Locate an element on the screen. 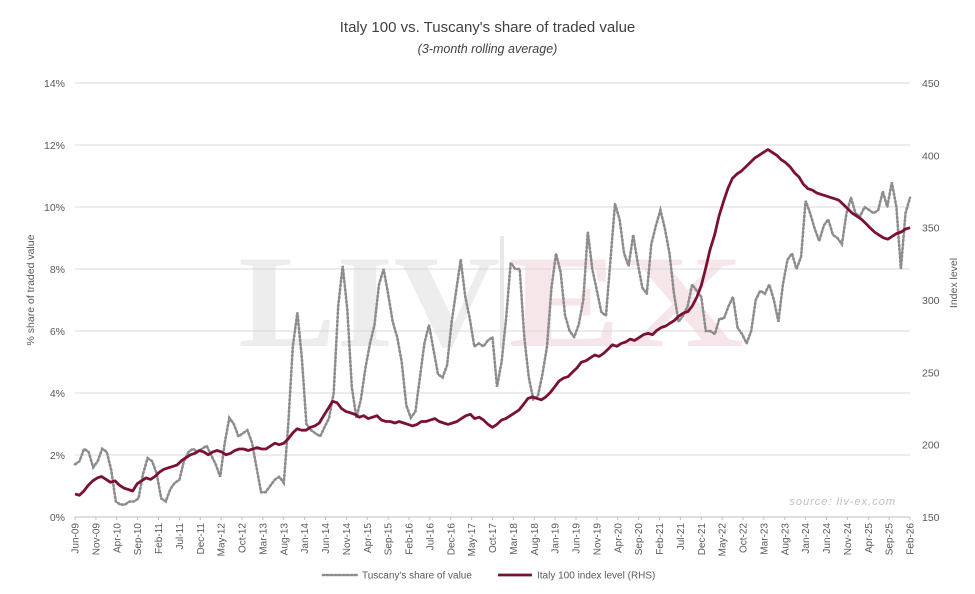 The height and width of the screenshot is (594, 975). y-tick-label: 2% is located at coordinates (57, 456).